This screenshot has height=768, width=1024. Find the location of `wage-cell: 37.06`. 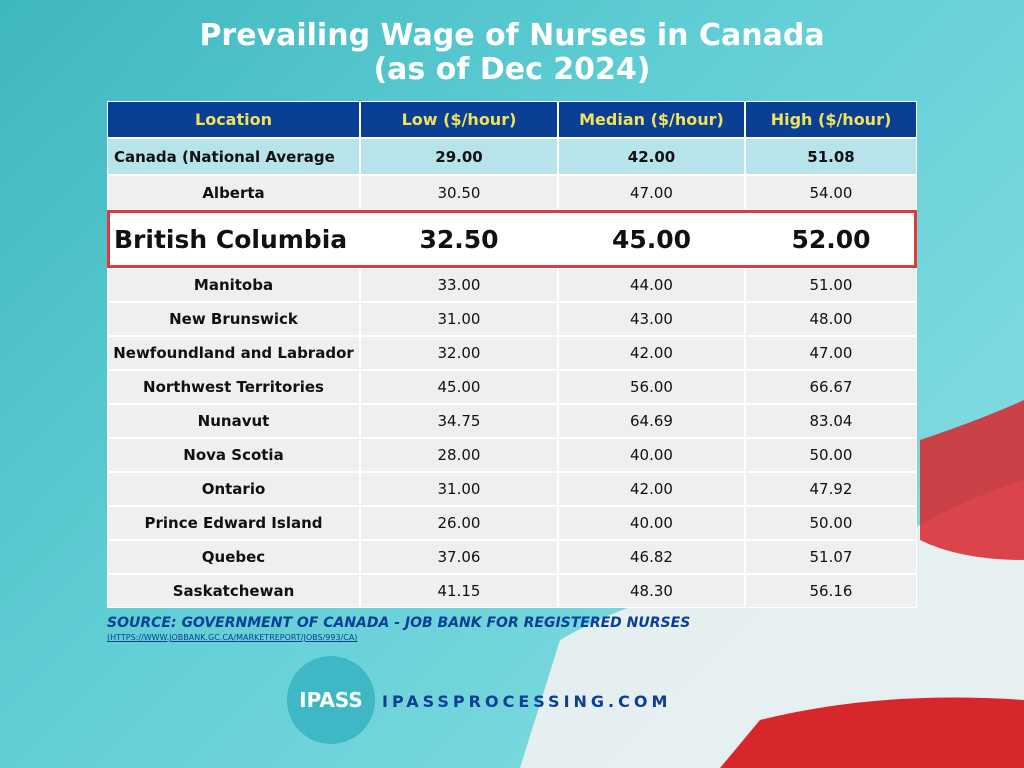

wage-cell: 37.06 is located at coordinates (459, 557).